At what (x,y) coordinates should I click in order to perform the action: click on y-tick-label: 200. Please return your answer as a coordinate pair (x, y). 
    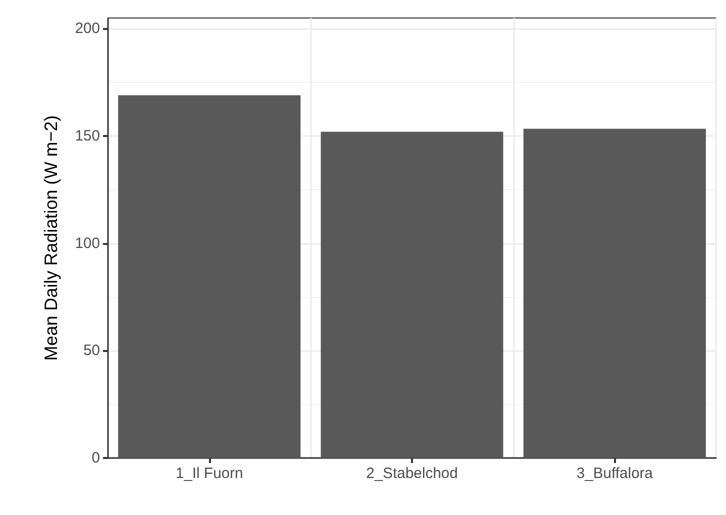
    Looking at the image, I should click on (87, 29).